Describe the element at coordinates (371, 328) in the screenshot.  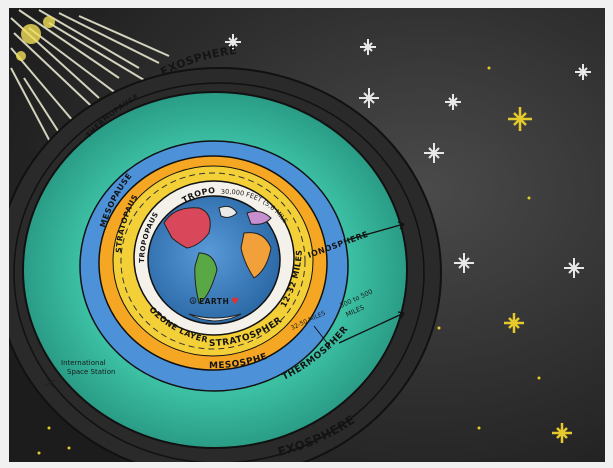
I see `thermosphere-height-arrow` at that location.